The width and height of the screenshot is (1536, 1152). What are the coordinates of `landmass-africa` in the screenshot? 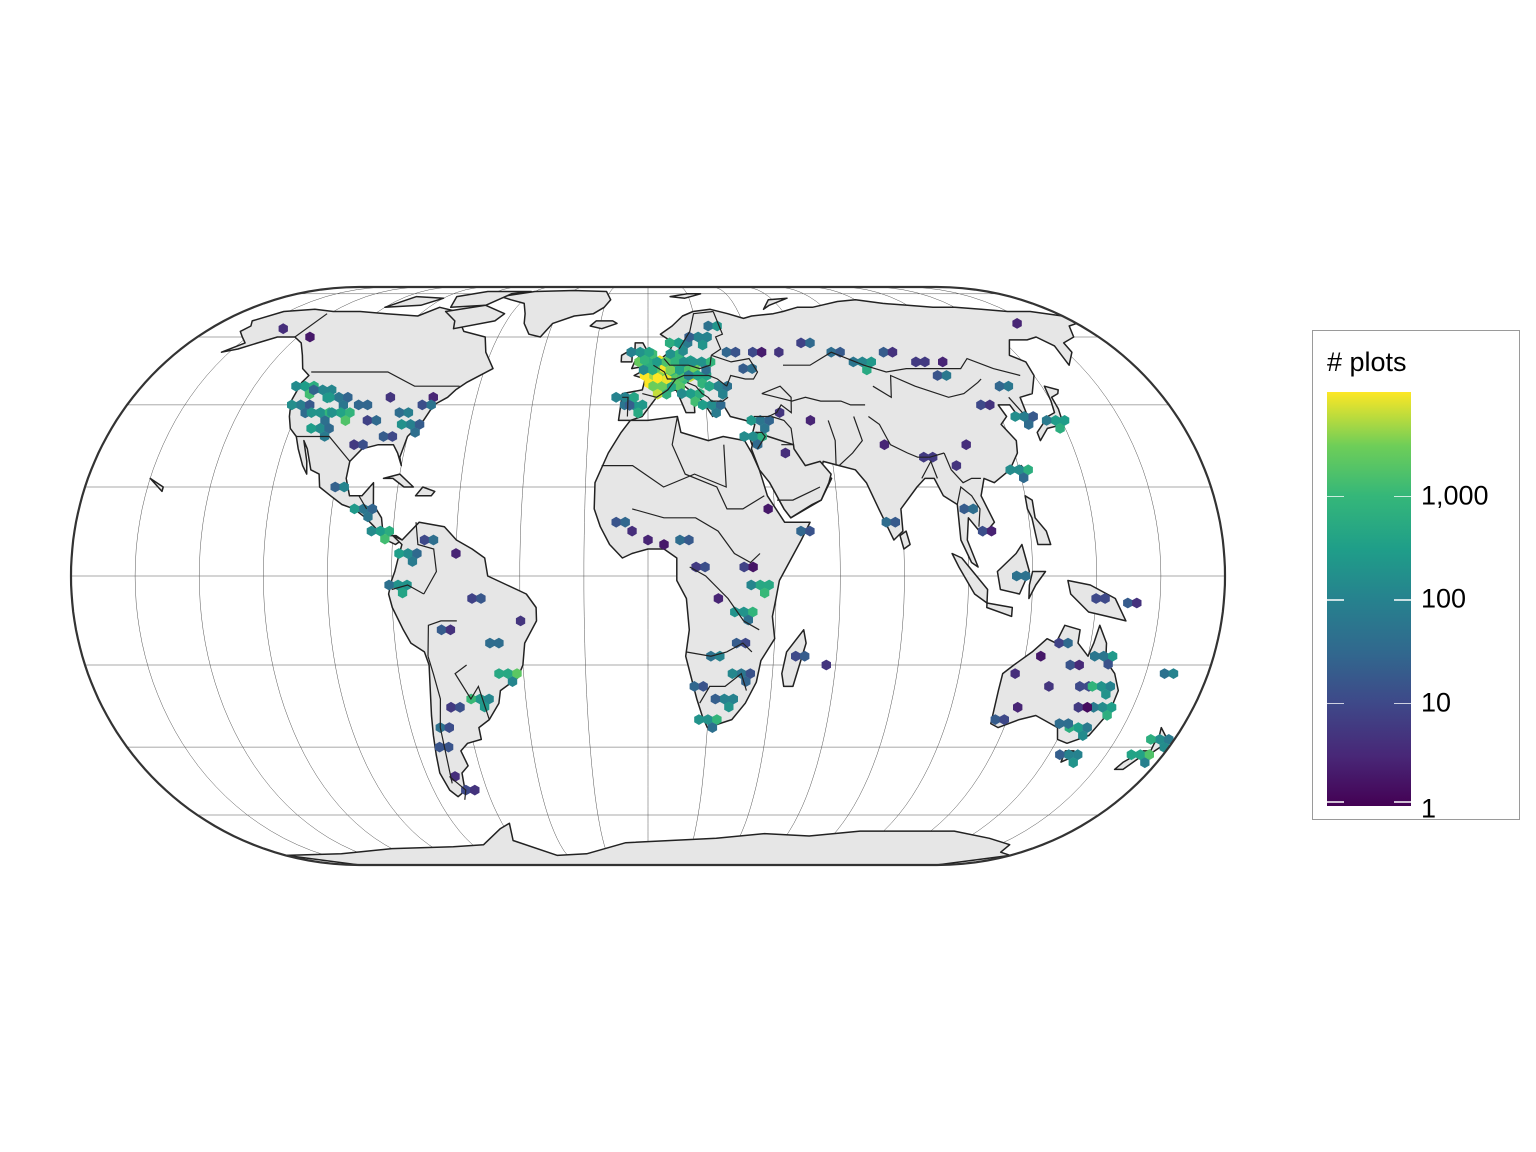 It's located at (702, 572).